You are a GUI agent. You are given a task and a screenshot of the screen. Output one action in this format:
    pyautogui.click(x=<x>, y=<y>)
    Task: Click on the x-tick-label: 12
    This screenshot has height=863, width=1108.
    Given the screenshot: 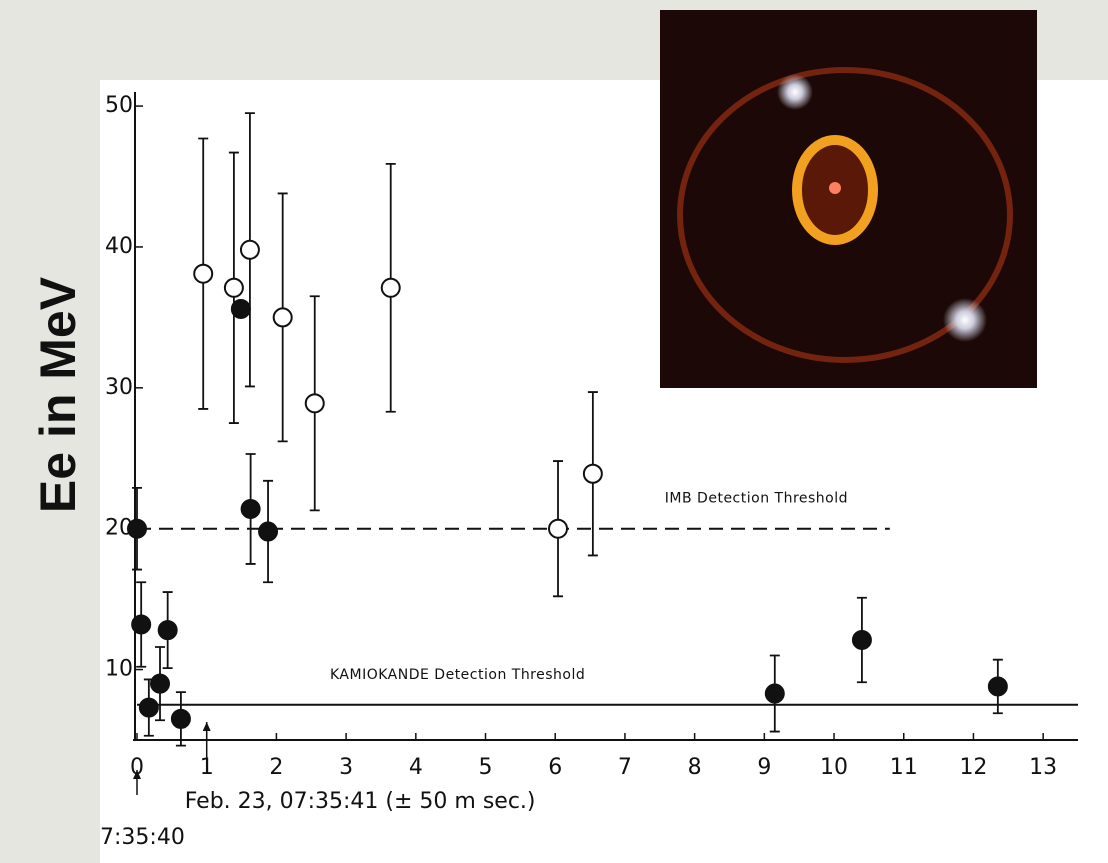 What is the action you would take?
    pyautogui.click(x=973, y=767)
    